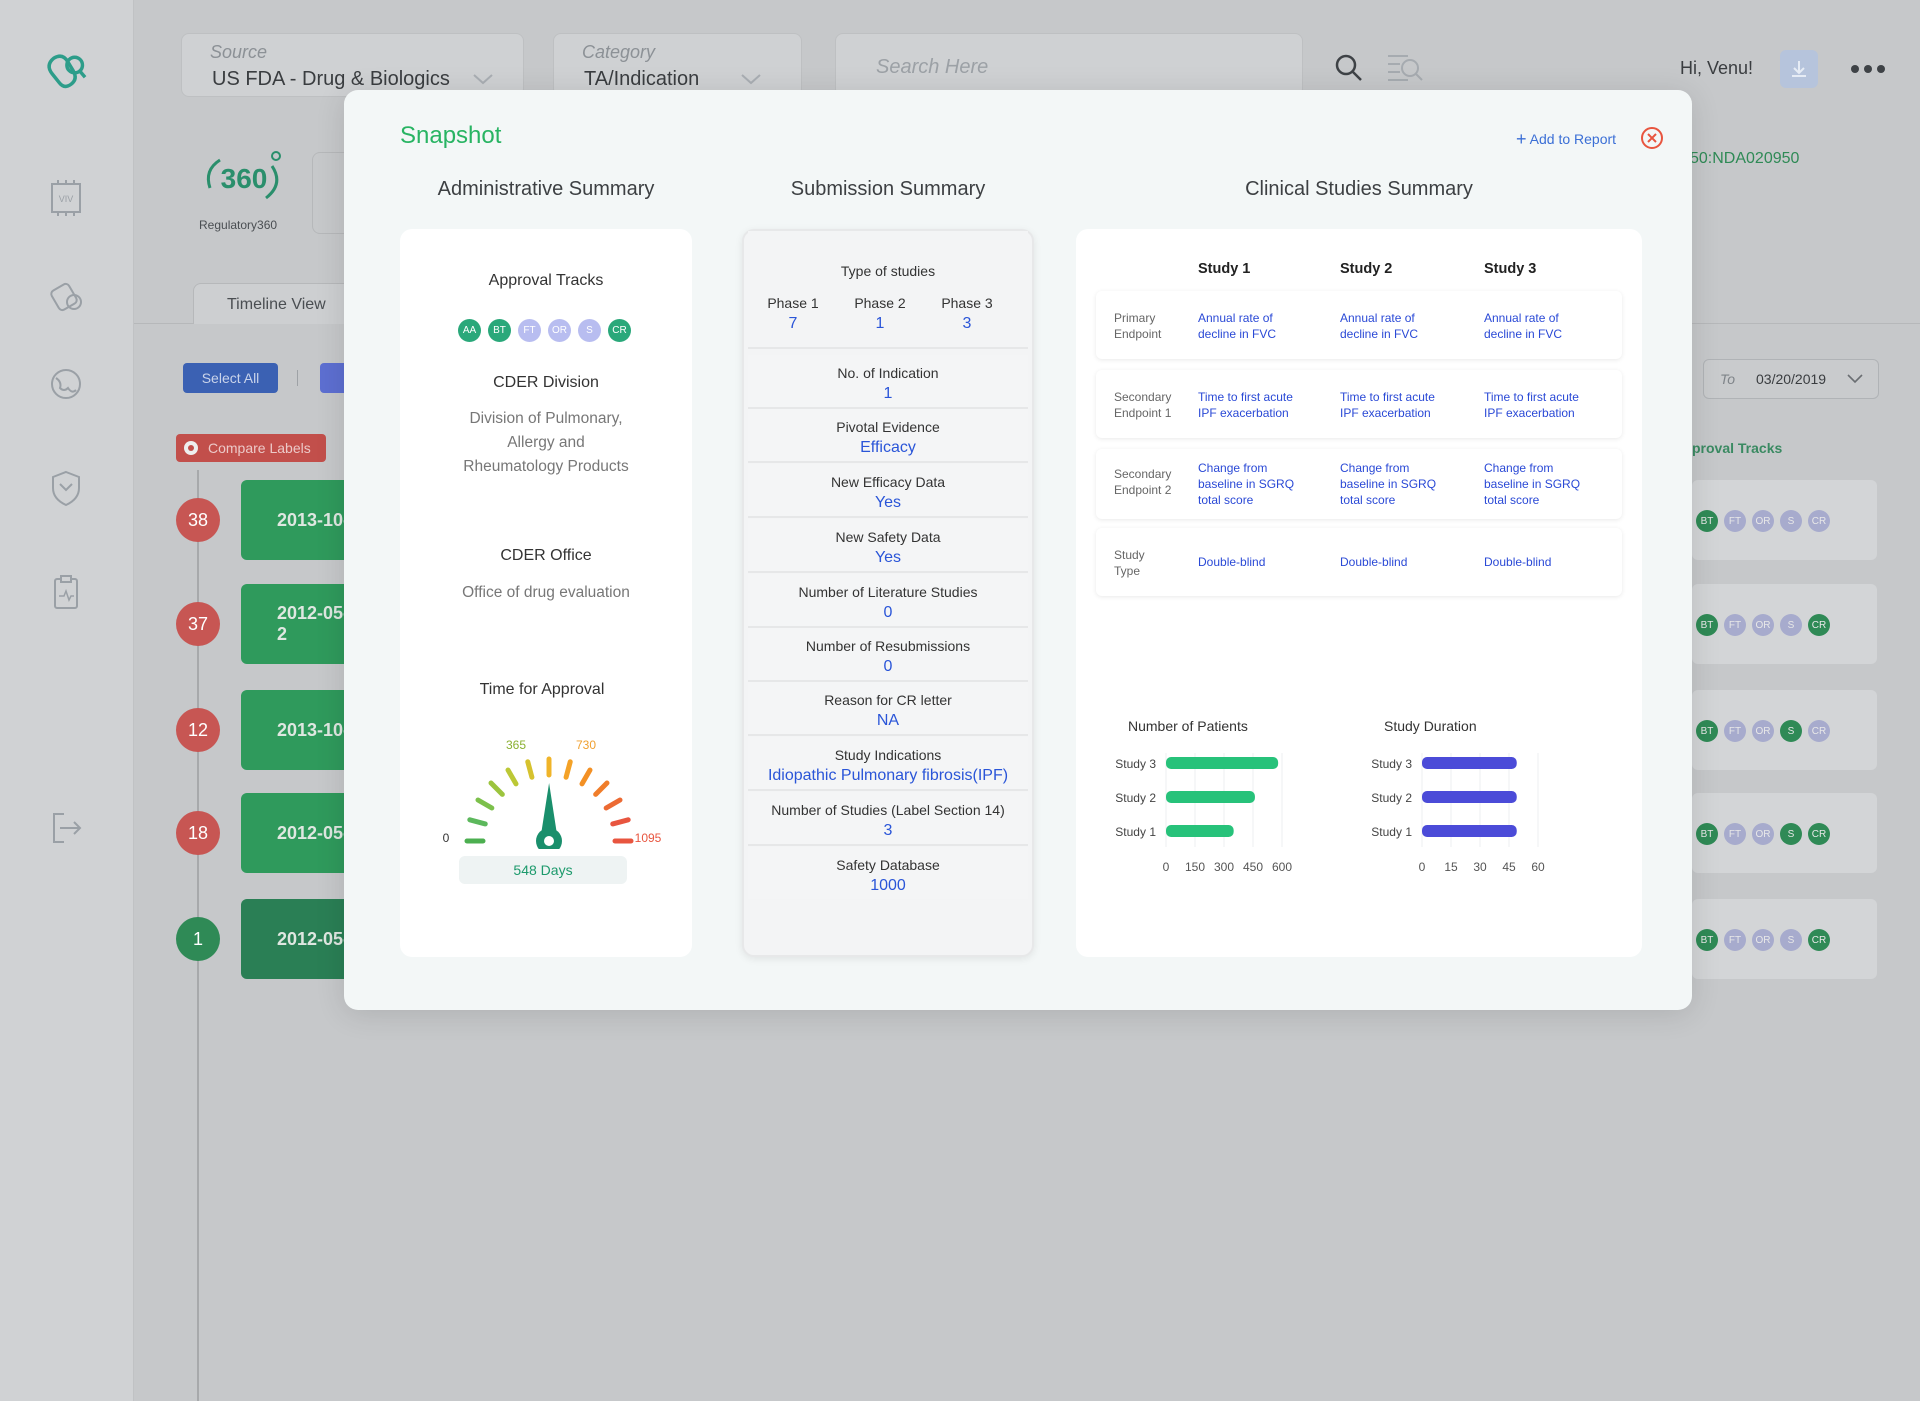  Describe the element at coordinates (66, 488) in the screenshot. I see `shield-icon` at that location.